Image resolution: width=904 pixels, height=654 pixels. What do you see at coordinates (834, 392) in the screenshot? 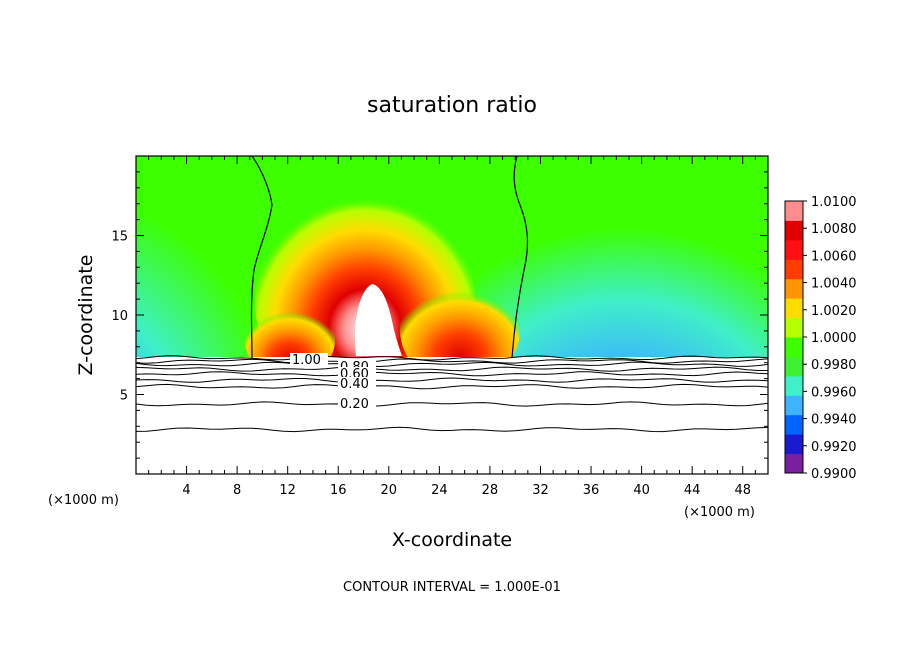
I see `colorbar-label: 0.9960` at bounding box center [834, 392].